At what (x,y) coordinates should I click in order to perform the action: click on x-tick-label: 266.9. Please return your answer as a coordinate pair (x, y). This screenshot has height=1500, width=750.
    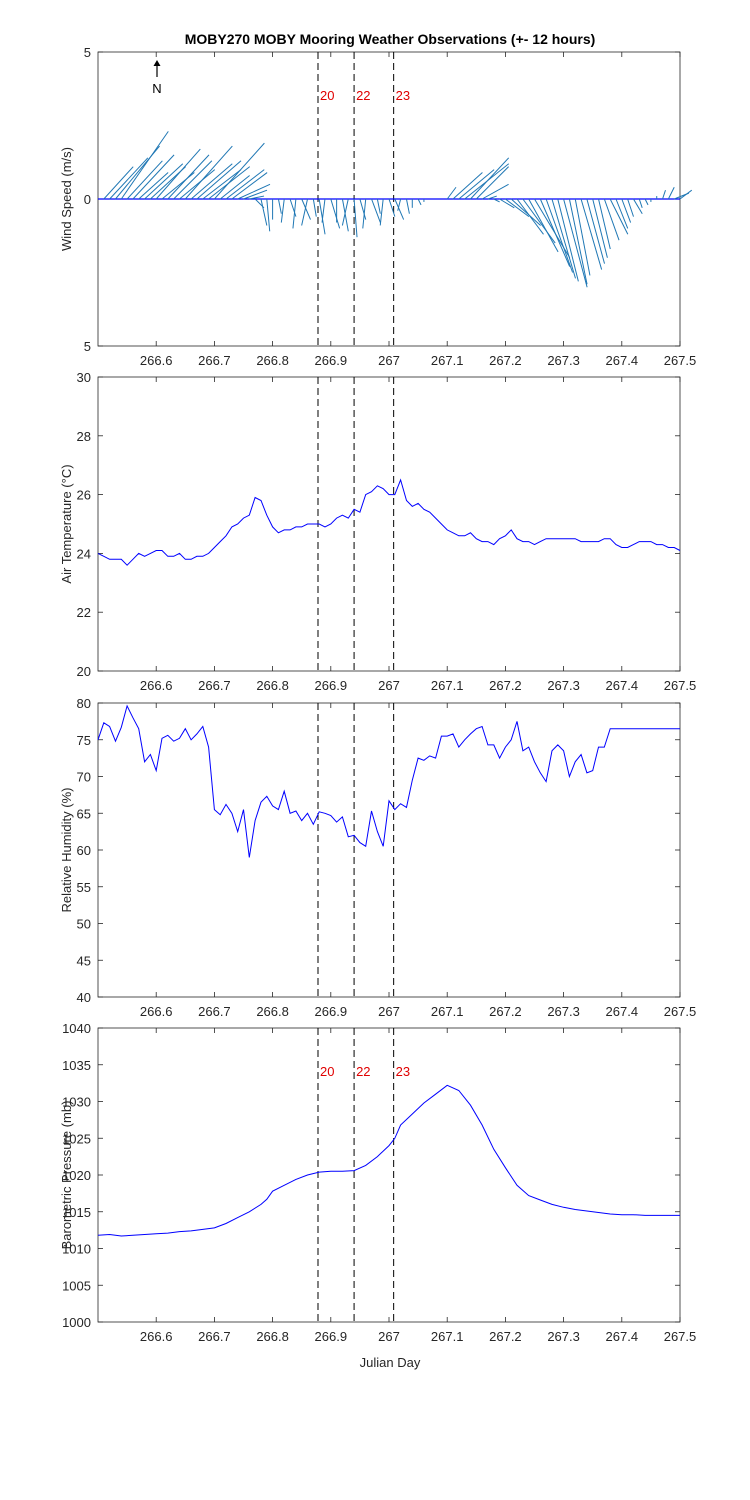
    Looking at the image, I should click on (331, 360).